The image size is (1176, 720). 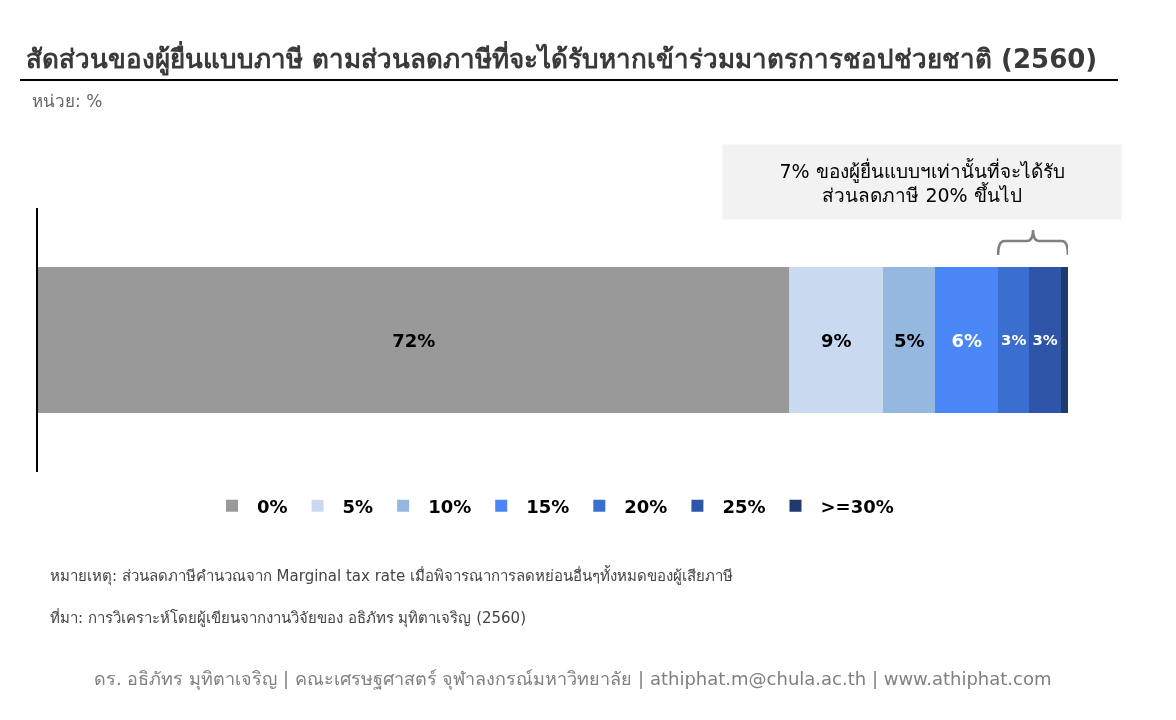 What do you see at coordinates (857, 506) in the screenshot?
I see `legend-label: >=30%` at bounding box center [857, 506].